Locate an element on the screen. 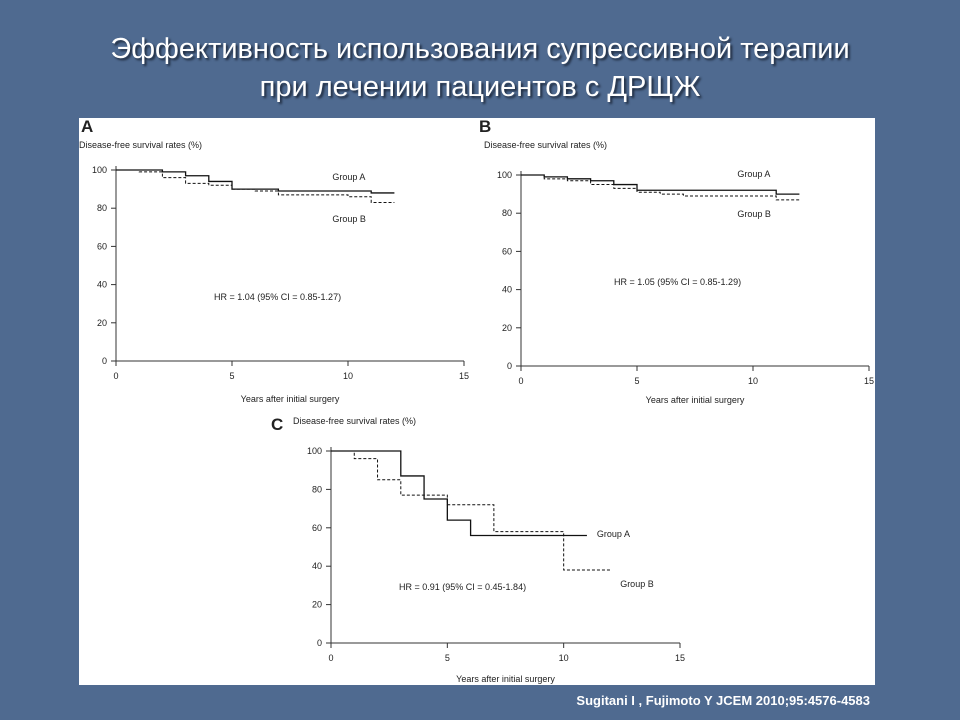 The height and width of the screenshot is (720, 960). panel-b-x-tick-label: 15 is located at coordinates (869, 381).